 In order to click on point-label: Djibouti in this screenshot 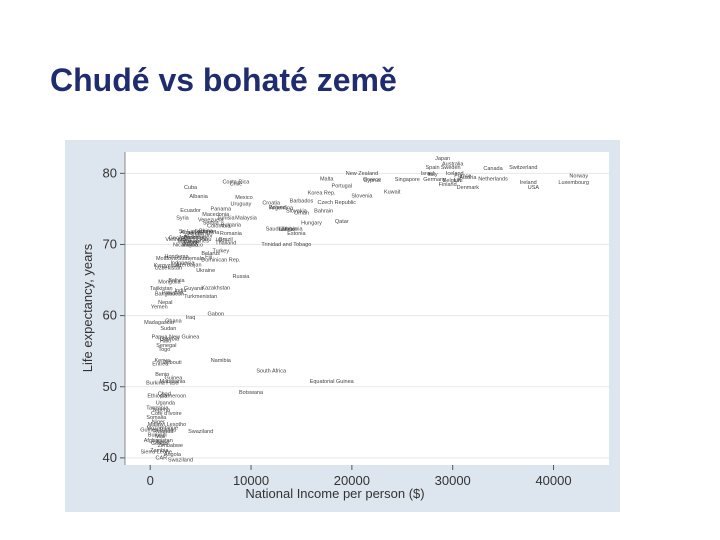, I will do `click(172, 363)`.